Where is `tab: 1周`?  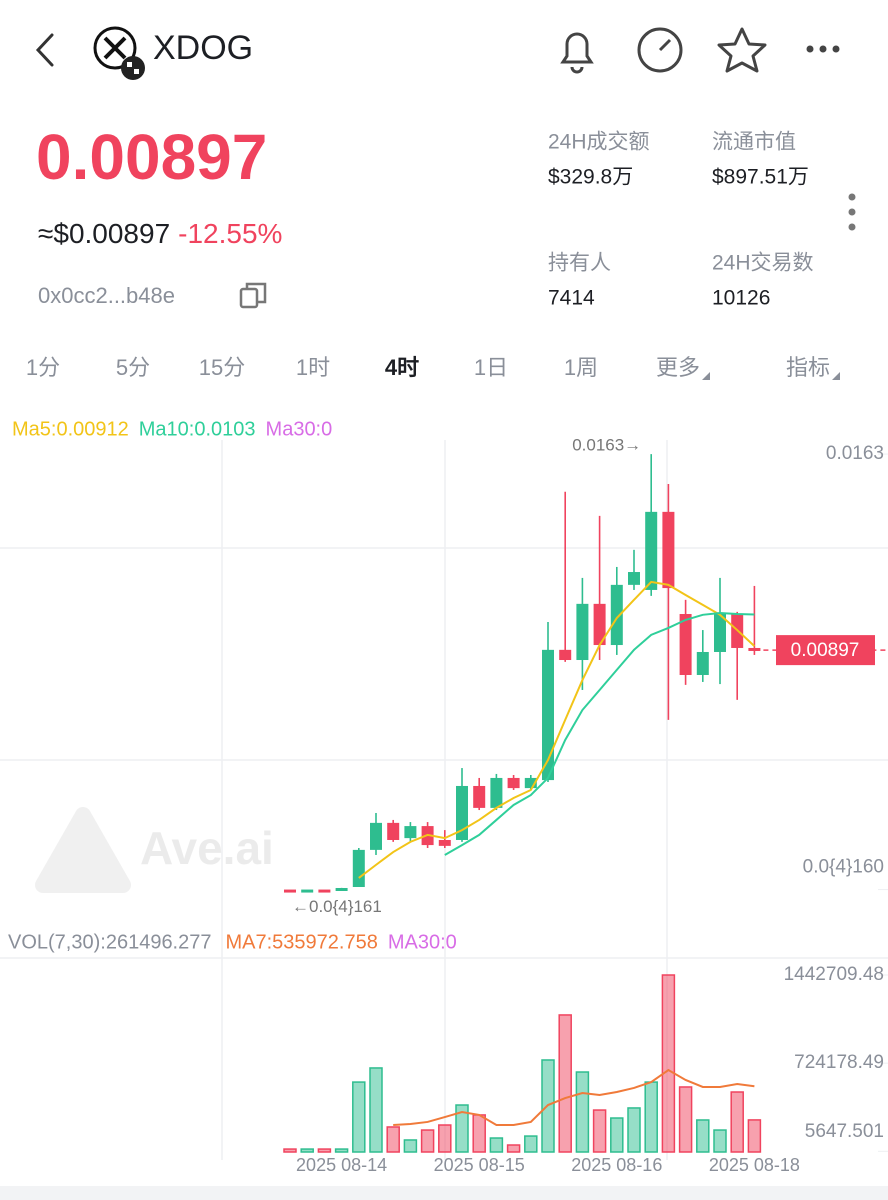 tab: 1周 is located at coordinates (581, 367).